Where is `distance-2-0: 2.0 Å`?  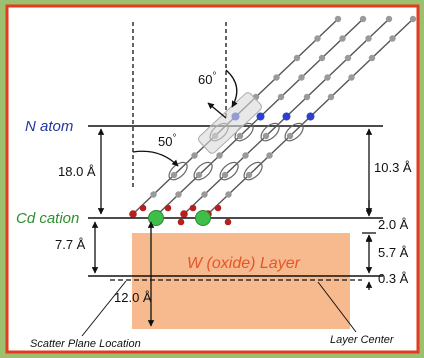
distance-2-0: 2.0 Å is located at coordinates (393, 224).